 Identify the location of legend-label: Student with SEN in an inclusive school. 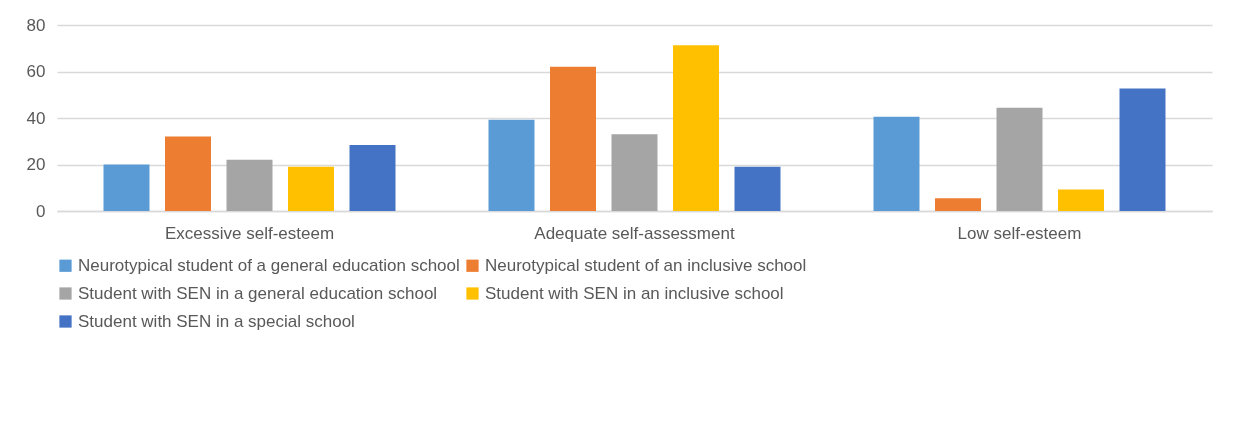
(634, 293).